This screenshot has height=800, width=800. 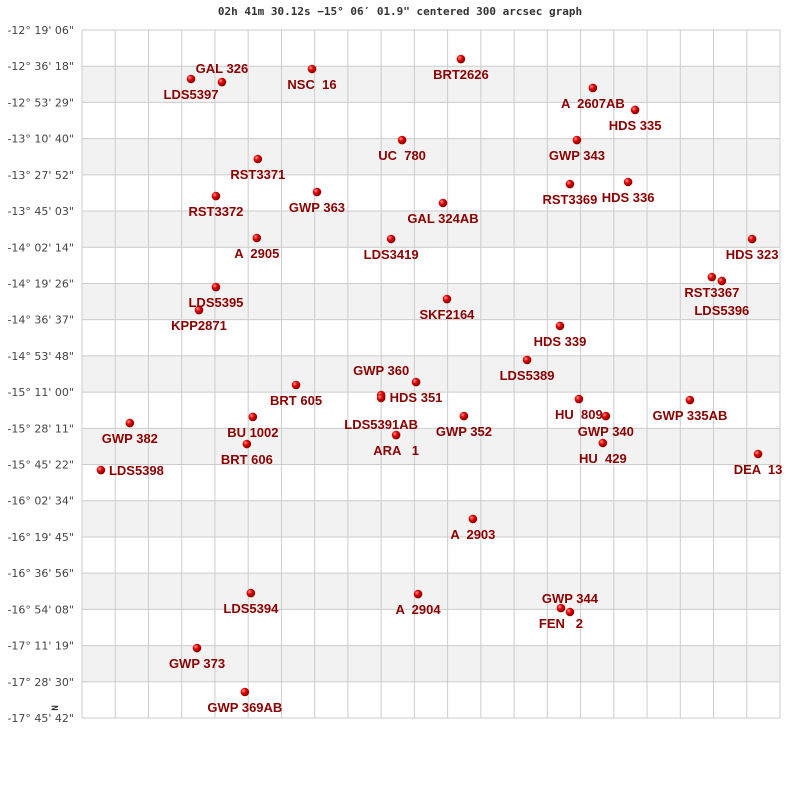 What do you see at coordinates (606, 431) in the screenshot?
I see `star-label: GWP 340` at bounding box center [606, 431].